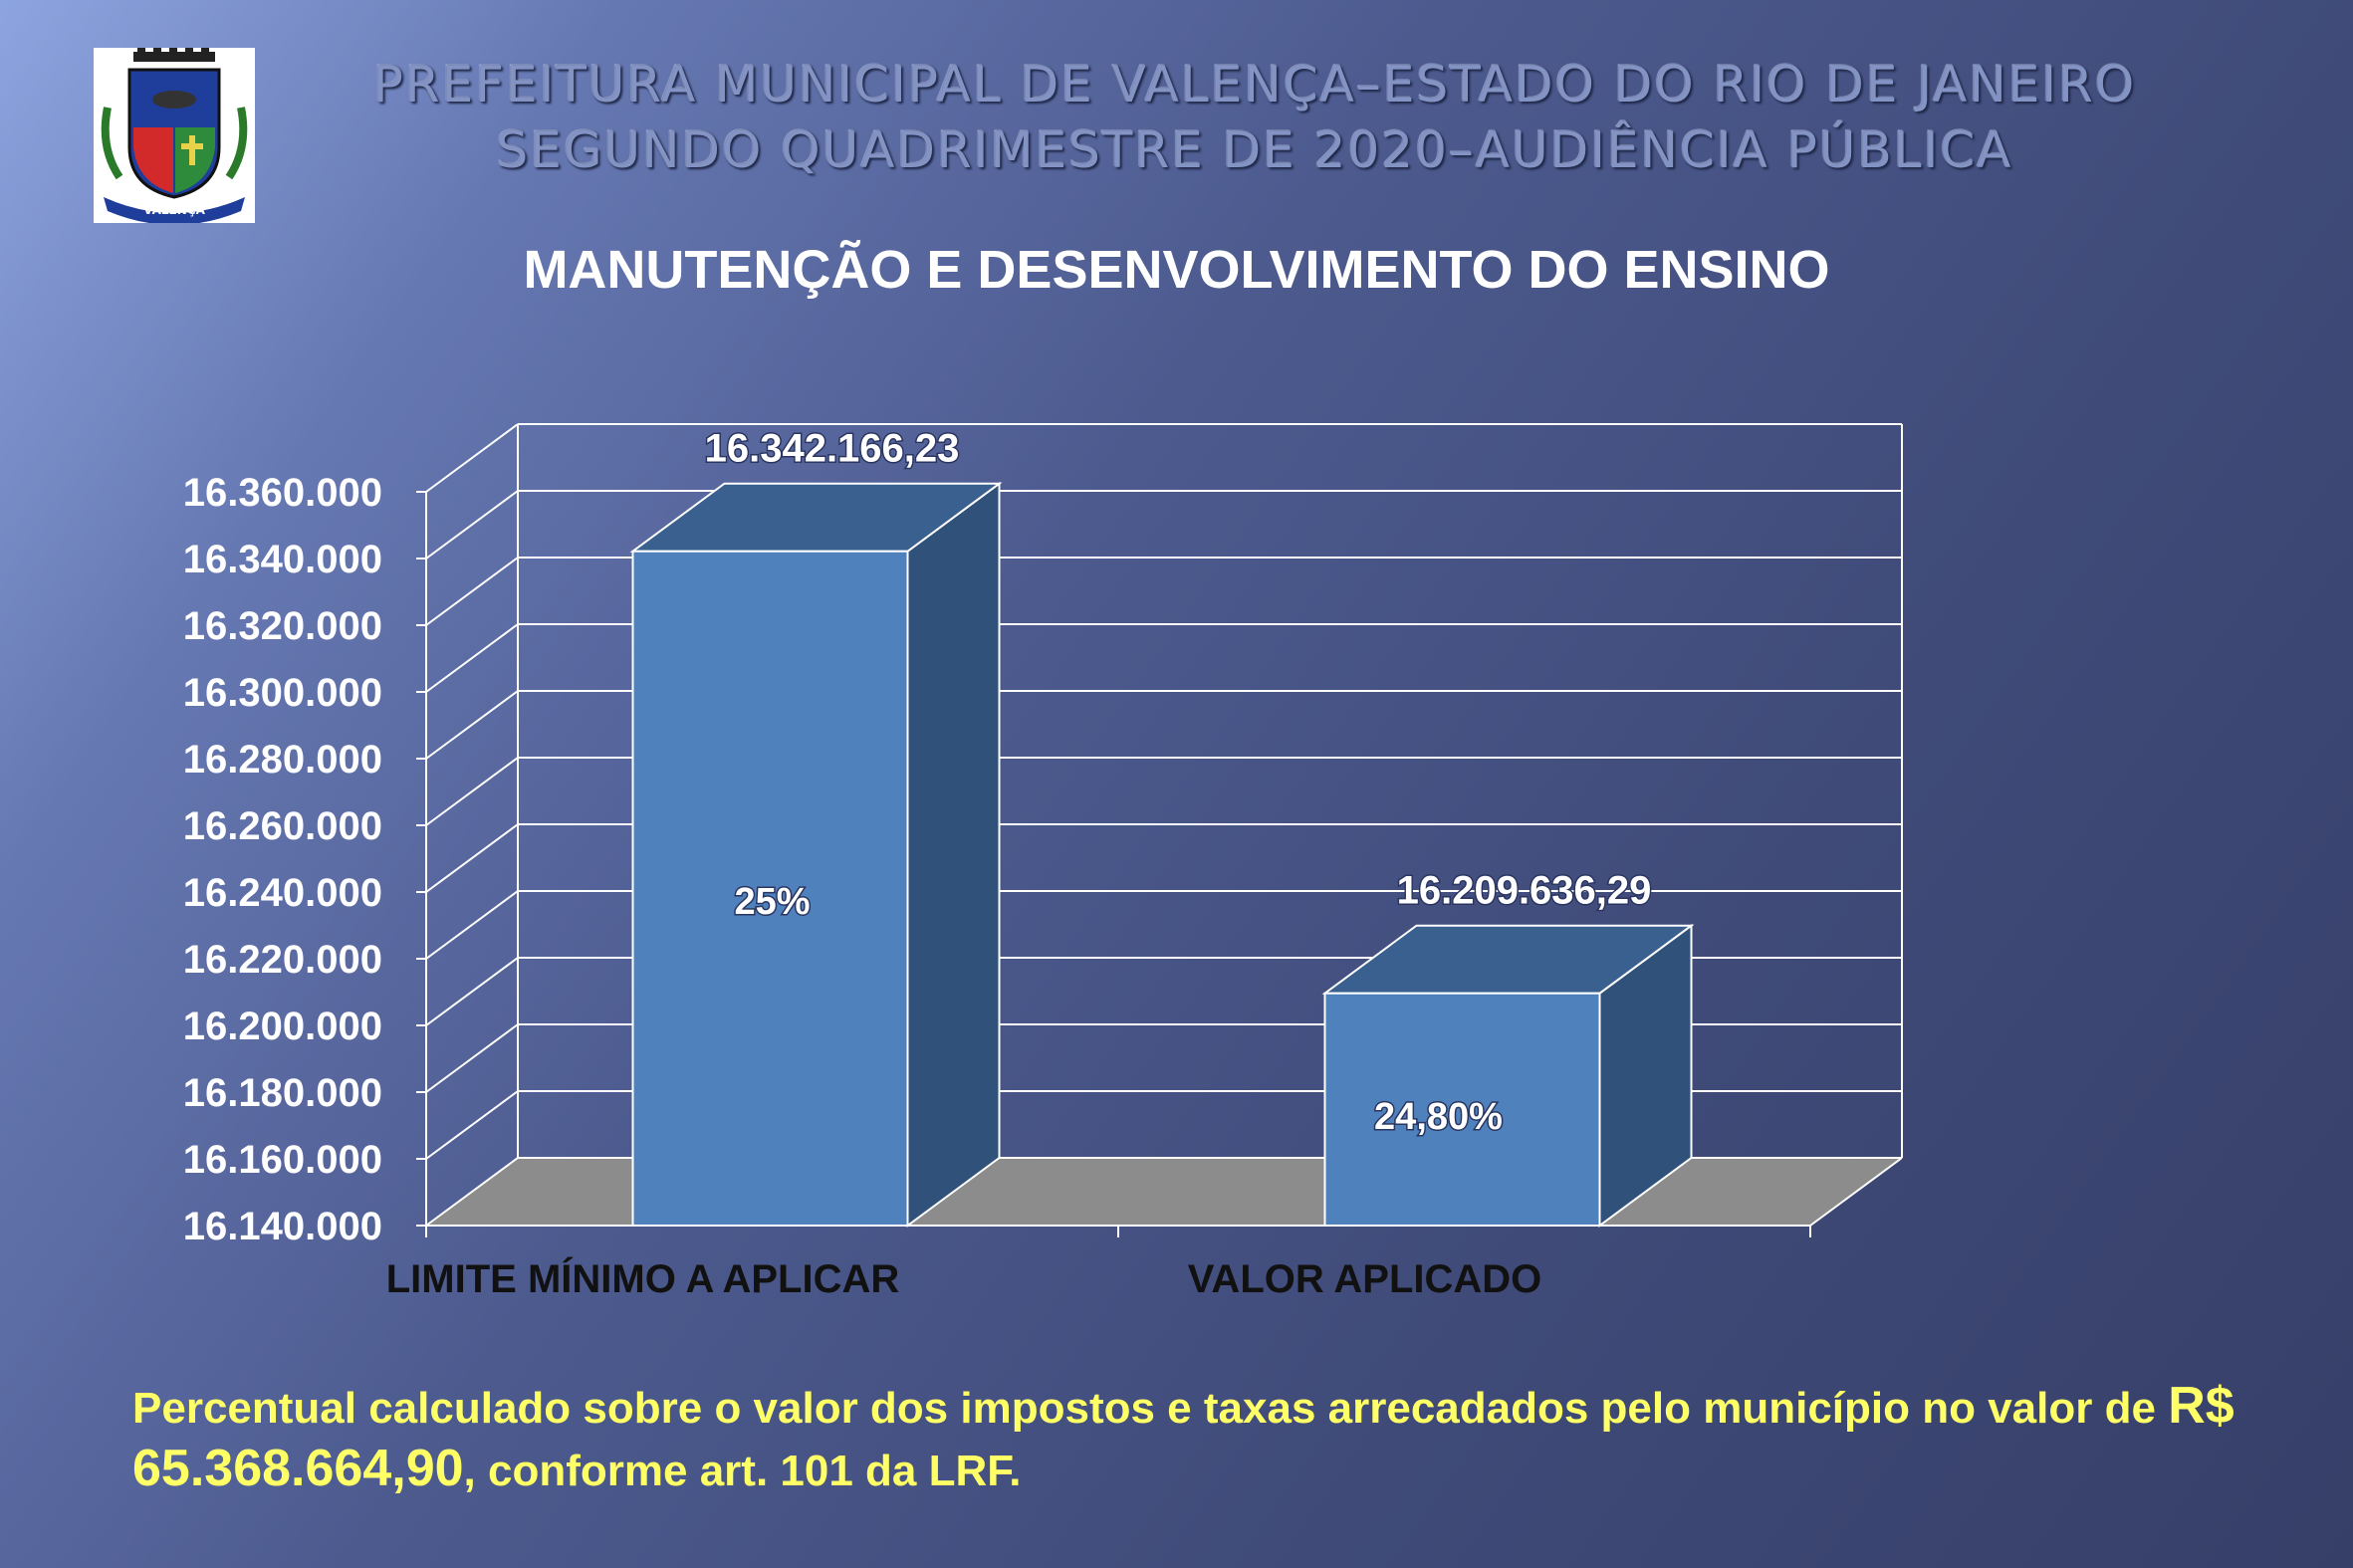 The width and height of the screenshot is (2353, 1568). What do you see at coordinates (832, 449) in the screenshot?
I see `data-label: 16.342.166,23` at bounding box center [832, 449].